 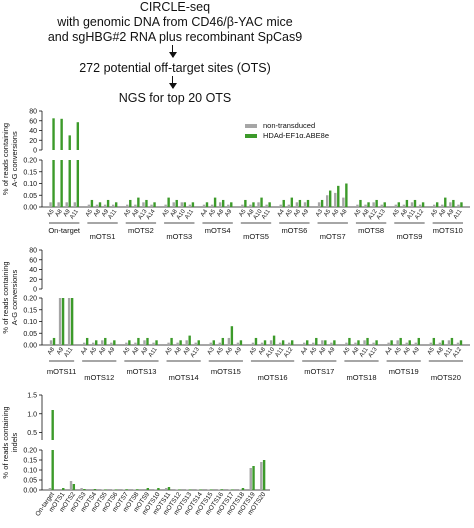 What do you see at coordinates (69, 142) in the screenshot?
I see `bar-abe8e-upper` at bounding box center [69, 142].